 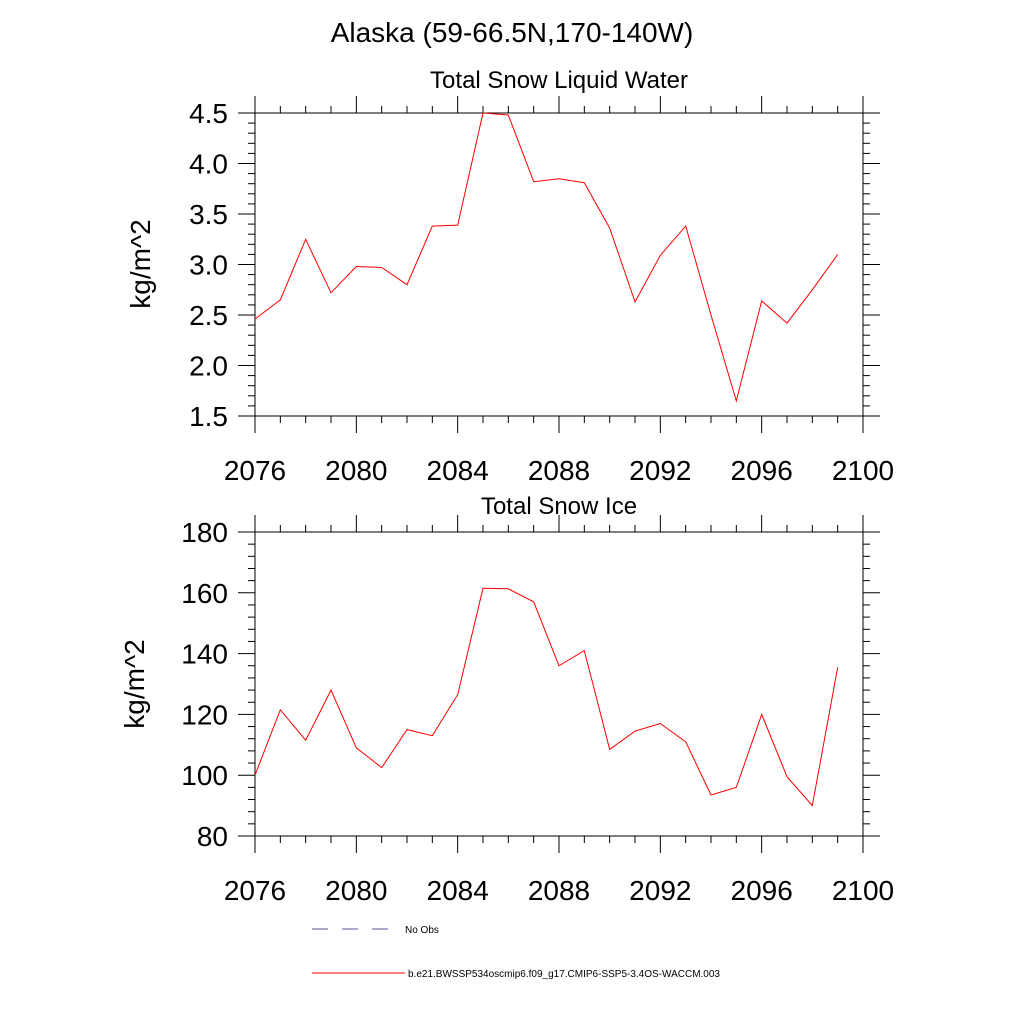 I want to click on series-line, so click(x=546, y=697).